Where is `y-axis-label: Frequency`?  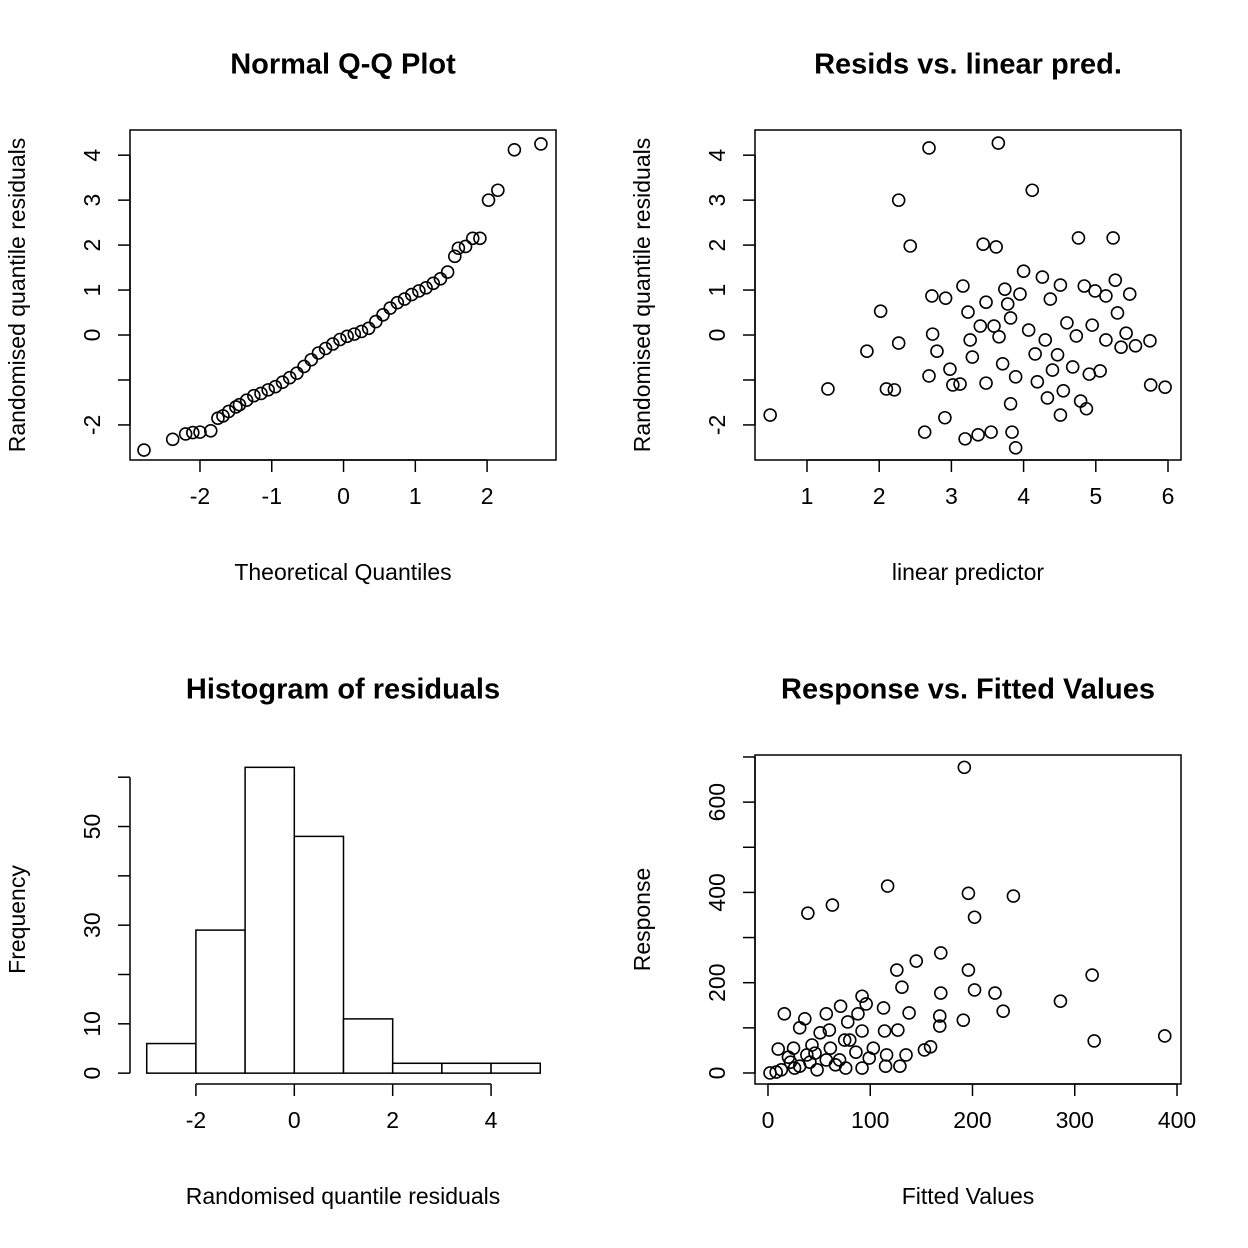 y-axis-label: Frequency is located at coordinates (17, 919).